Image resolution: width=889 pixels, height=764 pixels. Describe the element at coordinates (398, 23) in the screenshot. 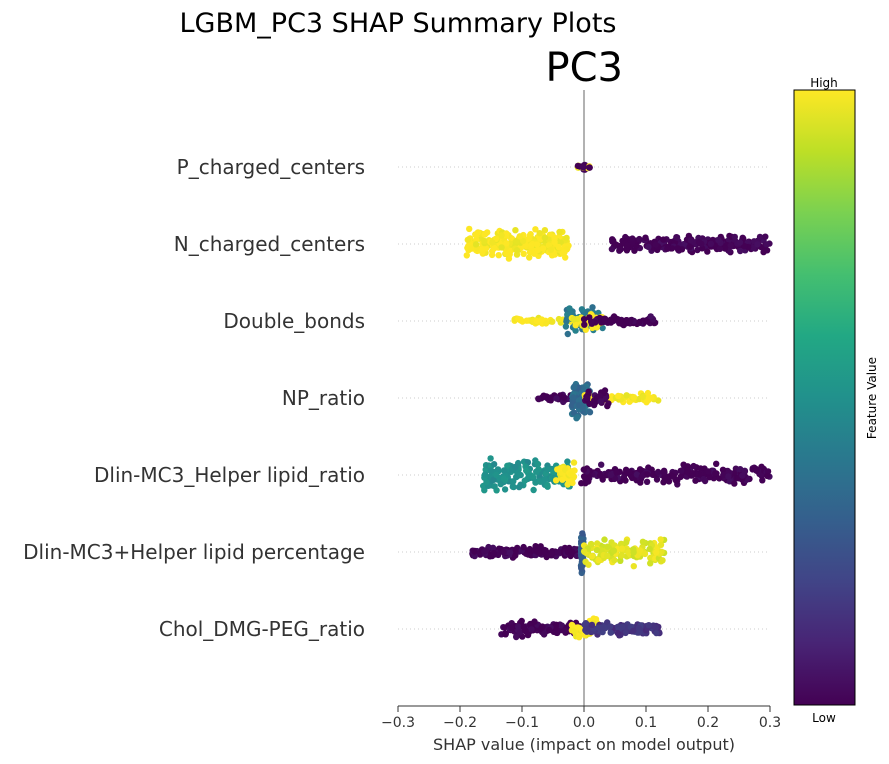

I see `chart-suptitle: LGBM_PC3 SHAP Summary Plots` at that location.